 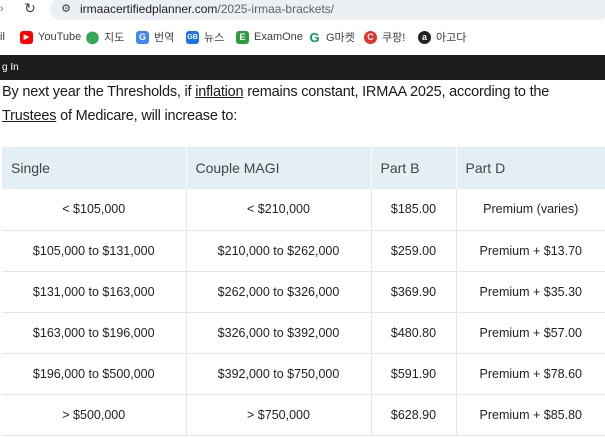 What do you see at coordinates (214, 38) in the screenshot?
I see `bookmark-label: 뉴스` at bounding box center [214, 38].